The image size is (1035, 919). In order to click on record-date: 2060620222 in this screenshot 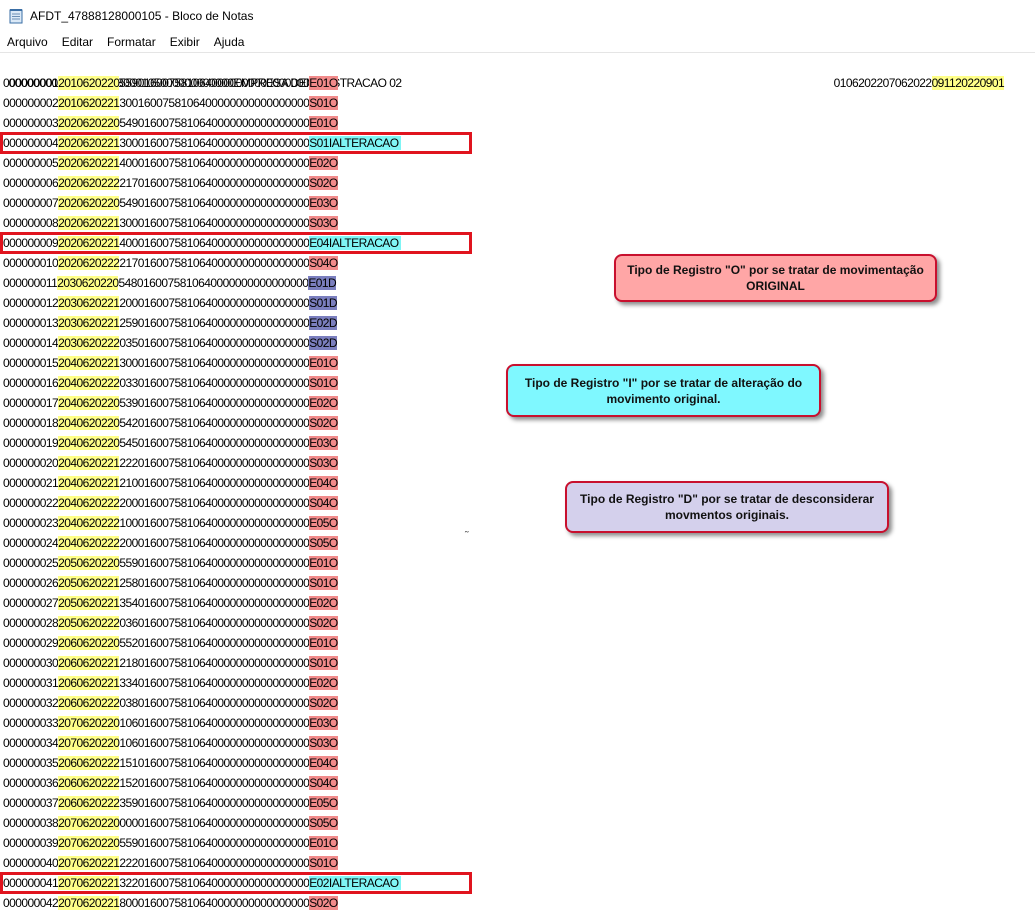, I will do `click(89, 783)`.